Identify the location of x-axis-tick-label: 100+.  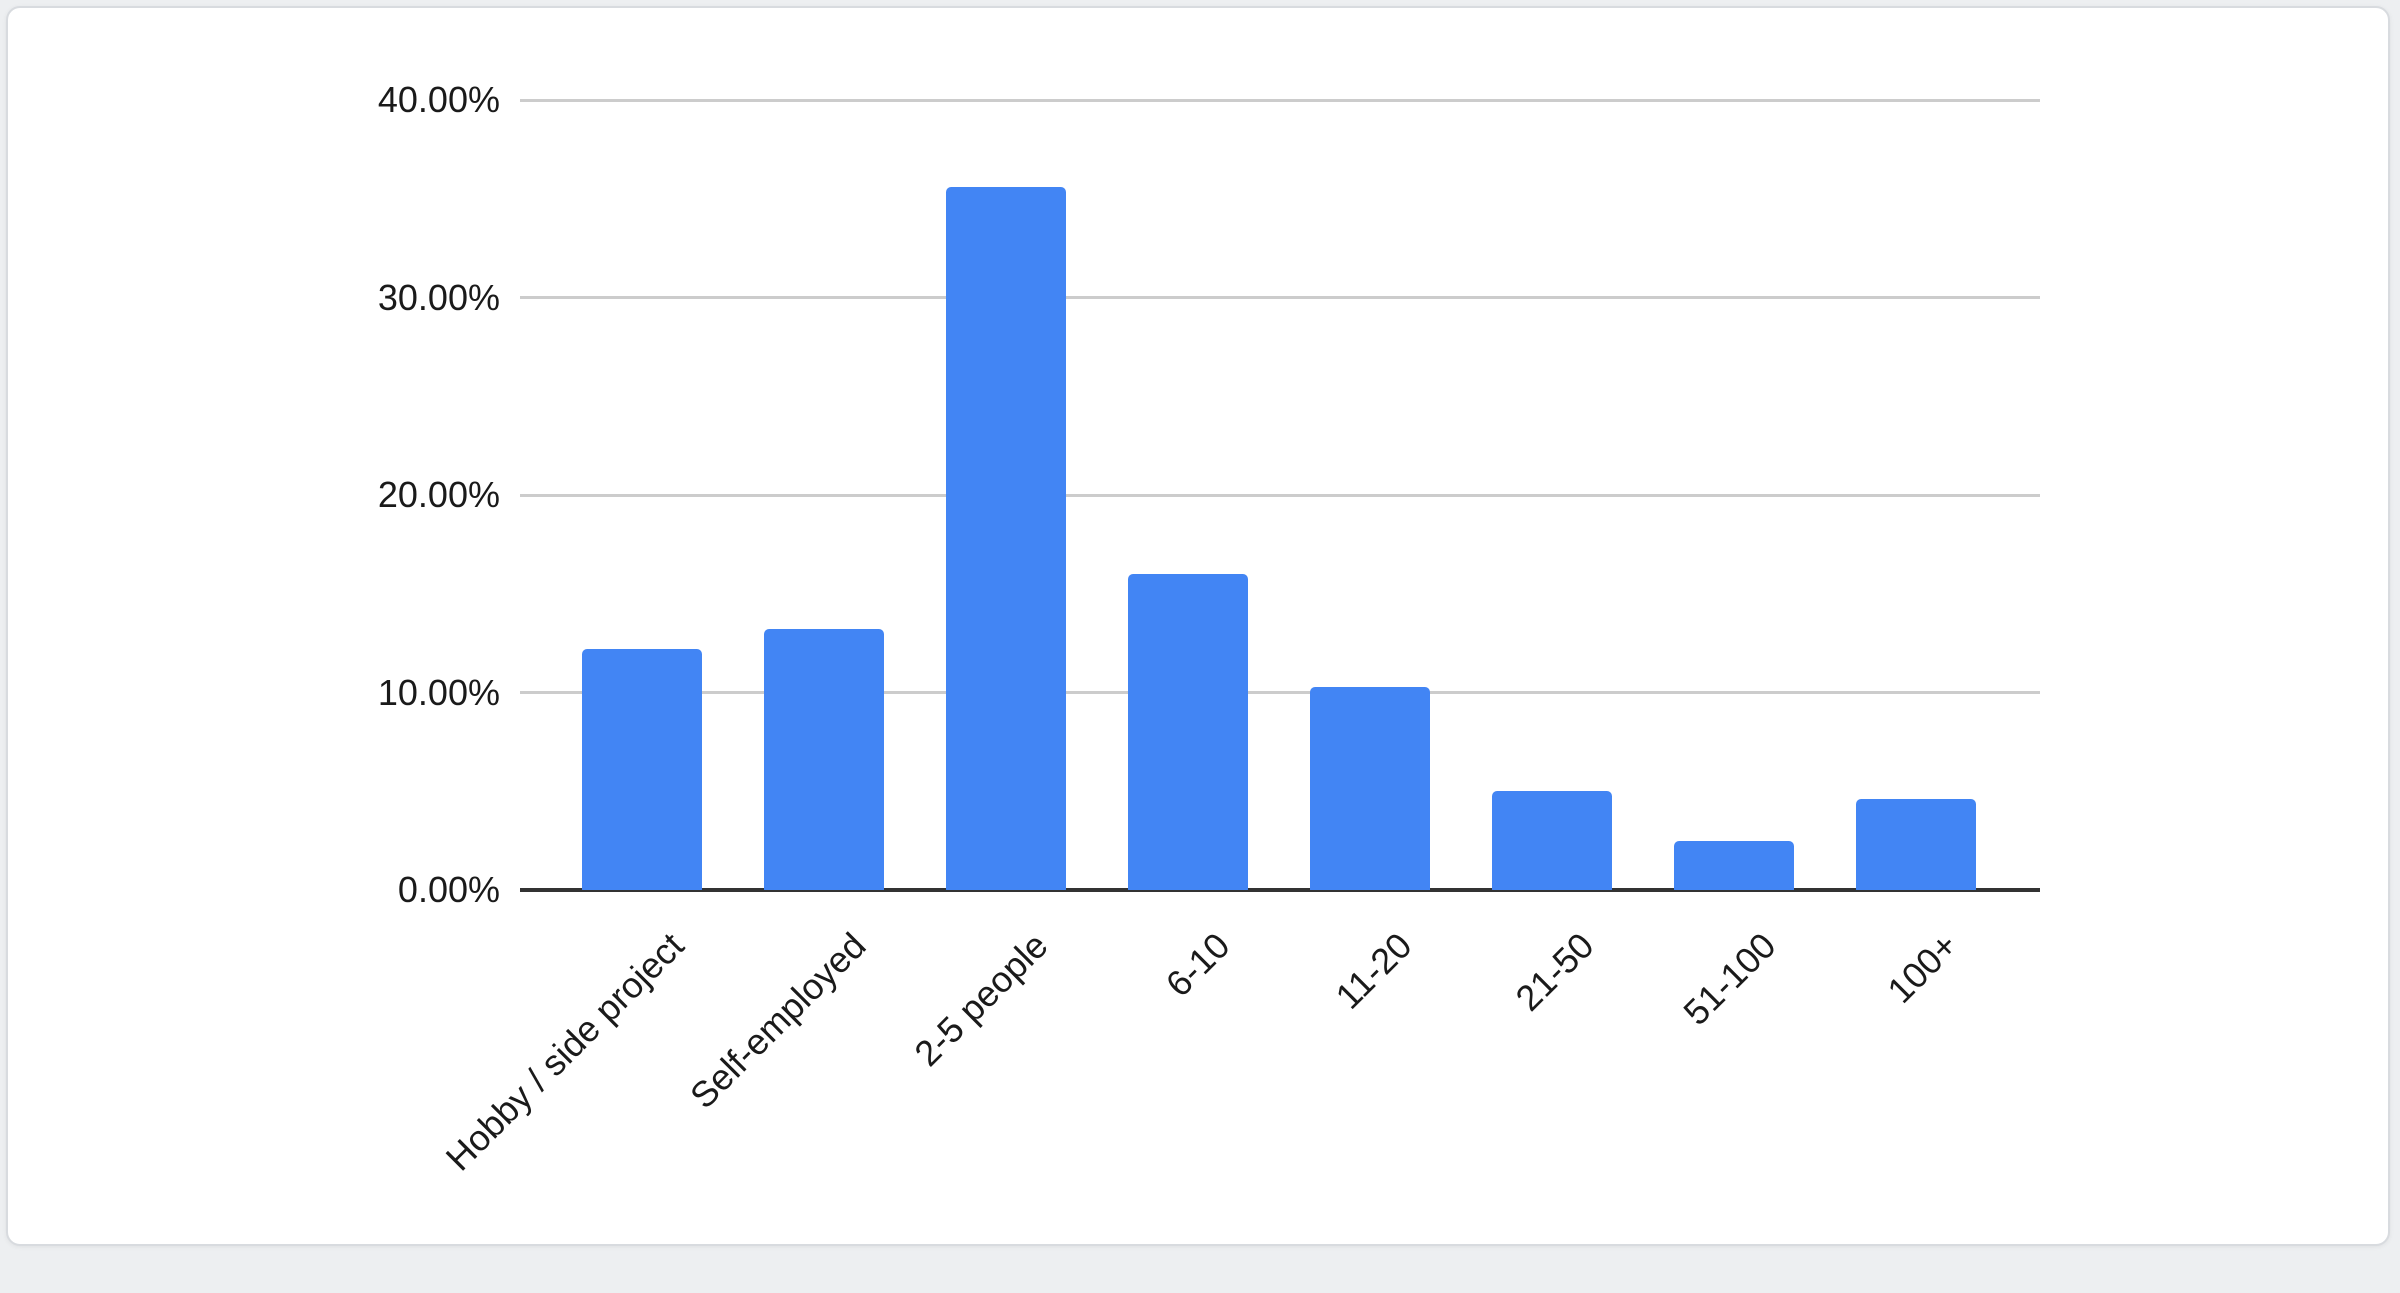
(1922, 967).